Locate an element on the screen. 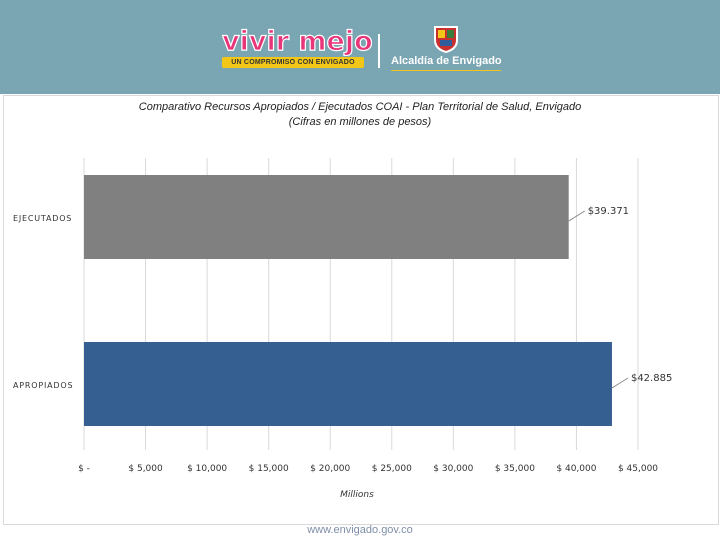 The height and width of the screenshot is (540, 720). data-labels: $39.371 $42.885 is located at coordinates (620, 297).